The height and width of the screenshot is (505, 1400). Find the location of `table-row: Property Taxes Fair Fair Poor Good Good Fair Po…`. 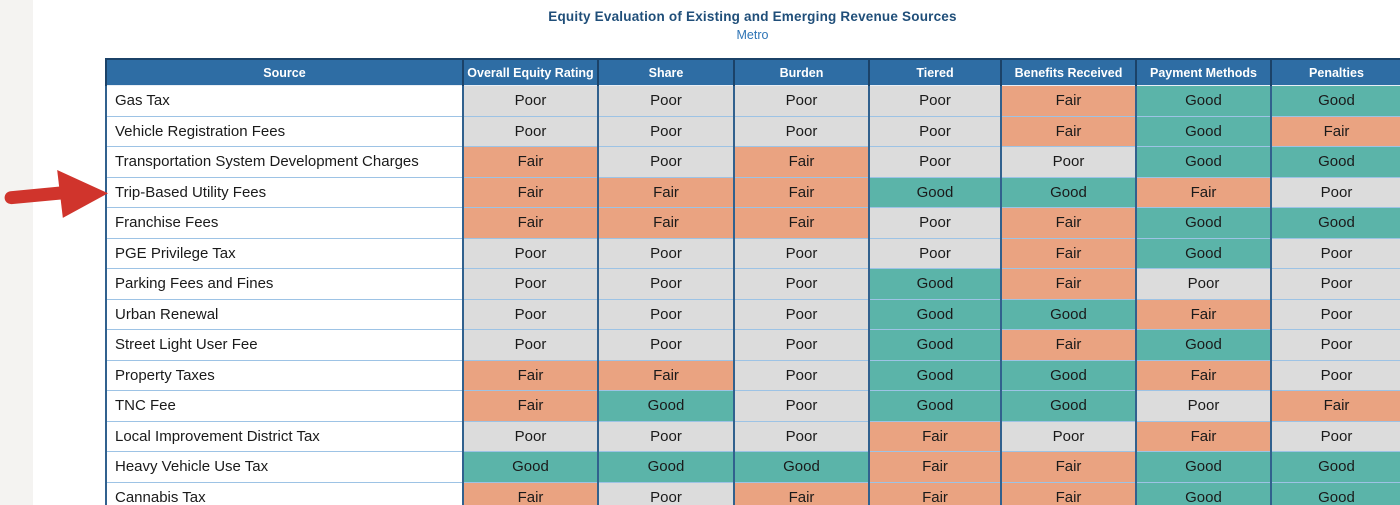

table-row: Property Taxes Fair Fair Poor Good Good Fair Po… is located at coordinates (752, 375).